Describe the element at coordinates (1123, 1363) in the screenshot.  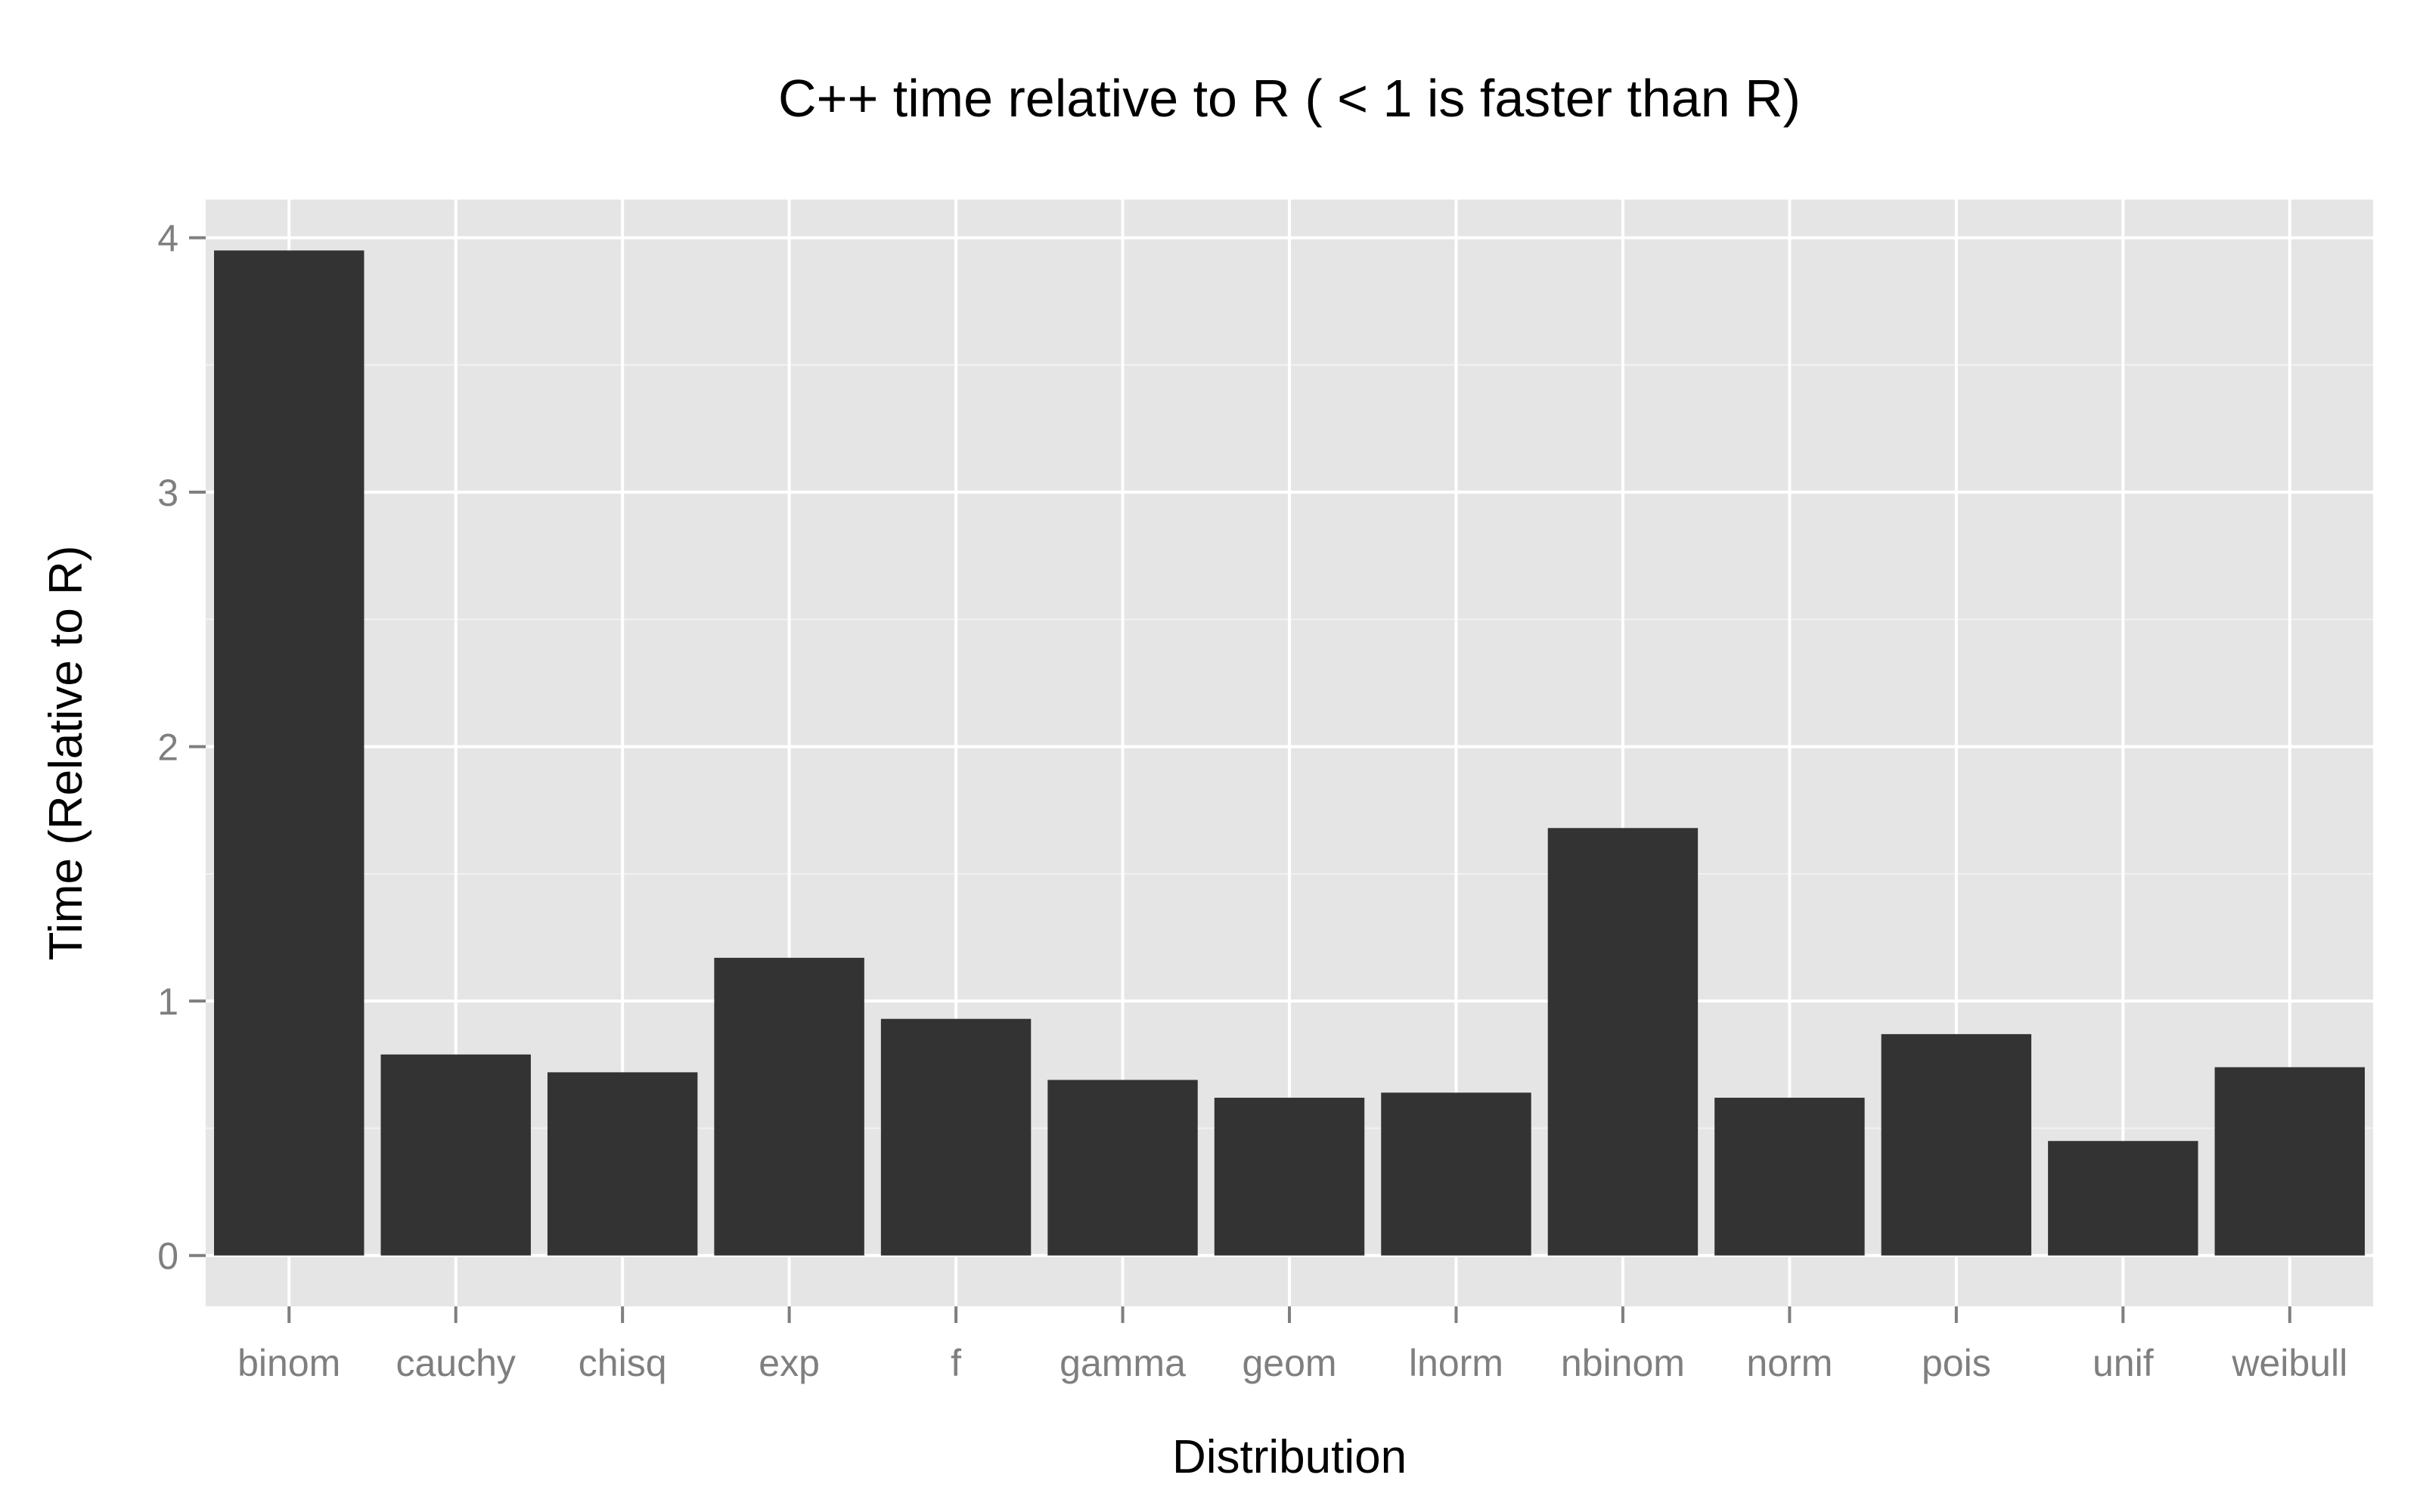
I see `x-tick-label: gamma` at that location.